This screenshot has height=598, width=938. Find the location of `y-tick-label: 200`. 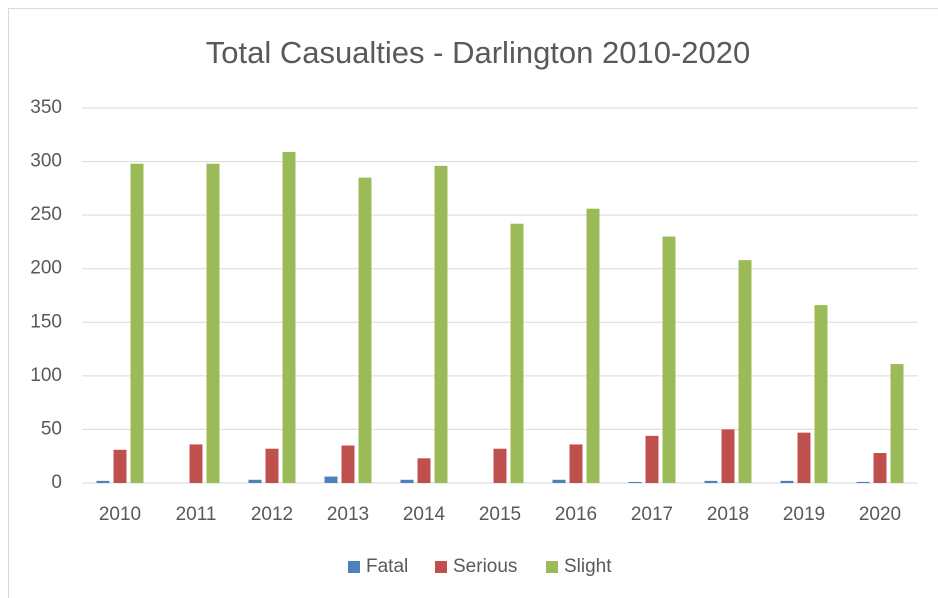

y-tick-label: 200 is located at coordinates (46, 268).